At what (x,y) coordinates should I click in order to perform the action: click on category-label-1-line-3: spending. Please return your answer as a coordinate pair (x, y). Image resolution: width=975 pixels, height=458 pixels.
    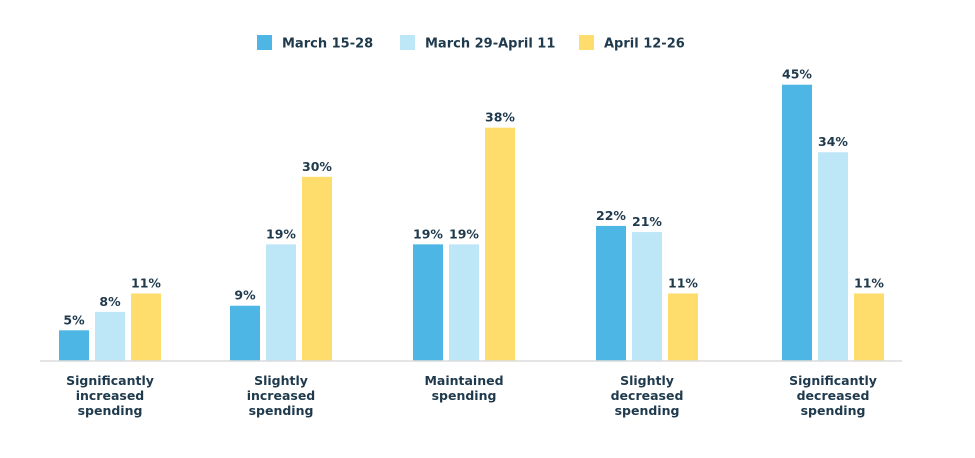
    Looking at the image, I should click on (110, 410).